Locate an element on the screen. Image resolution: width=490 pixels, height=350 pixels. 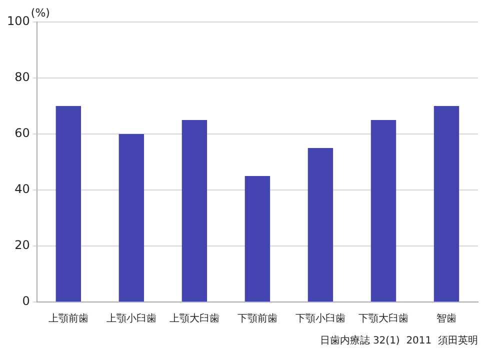
x-tick-label: 上顎小臼歯 is located at coordinates (131, 318).